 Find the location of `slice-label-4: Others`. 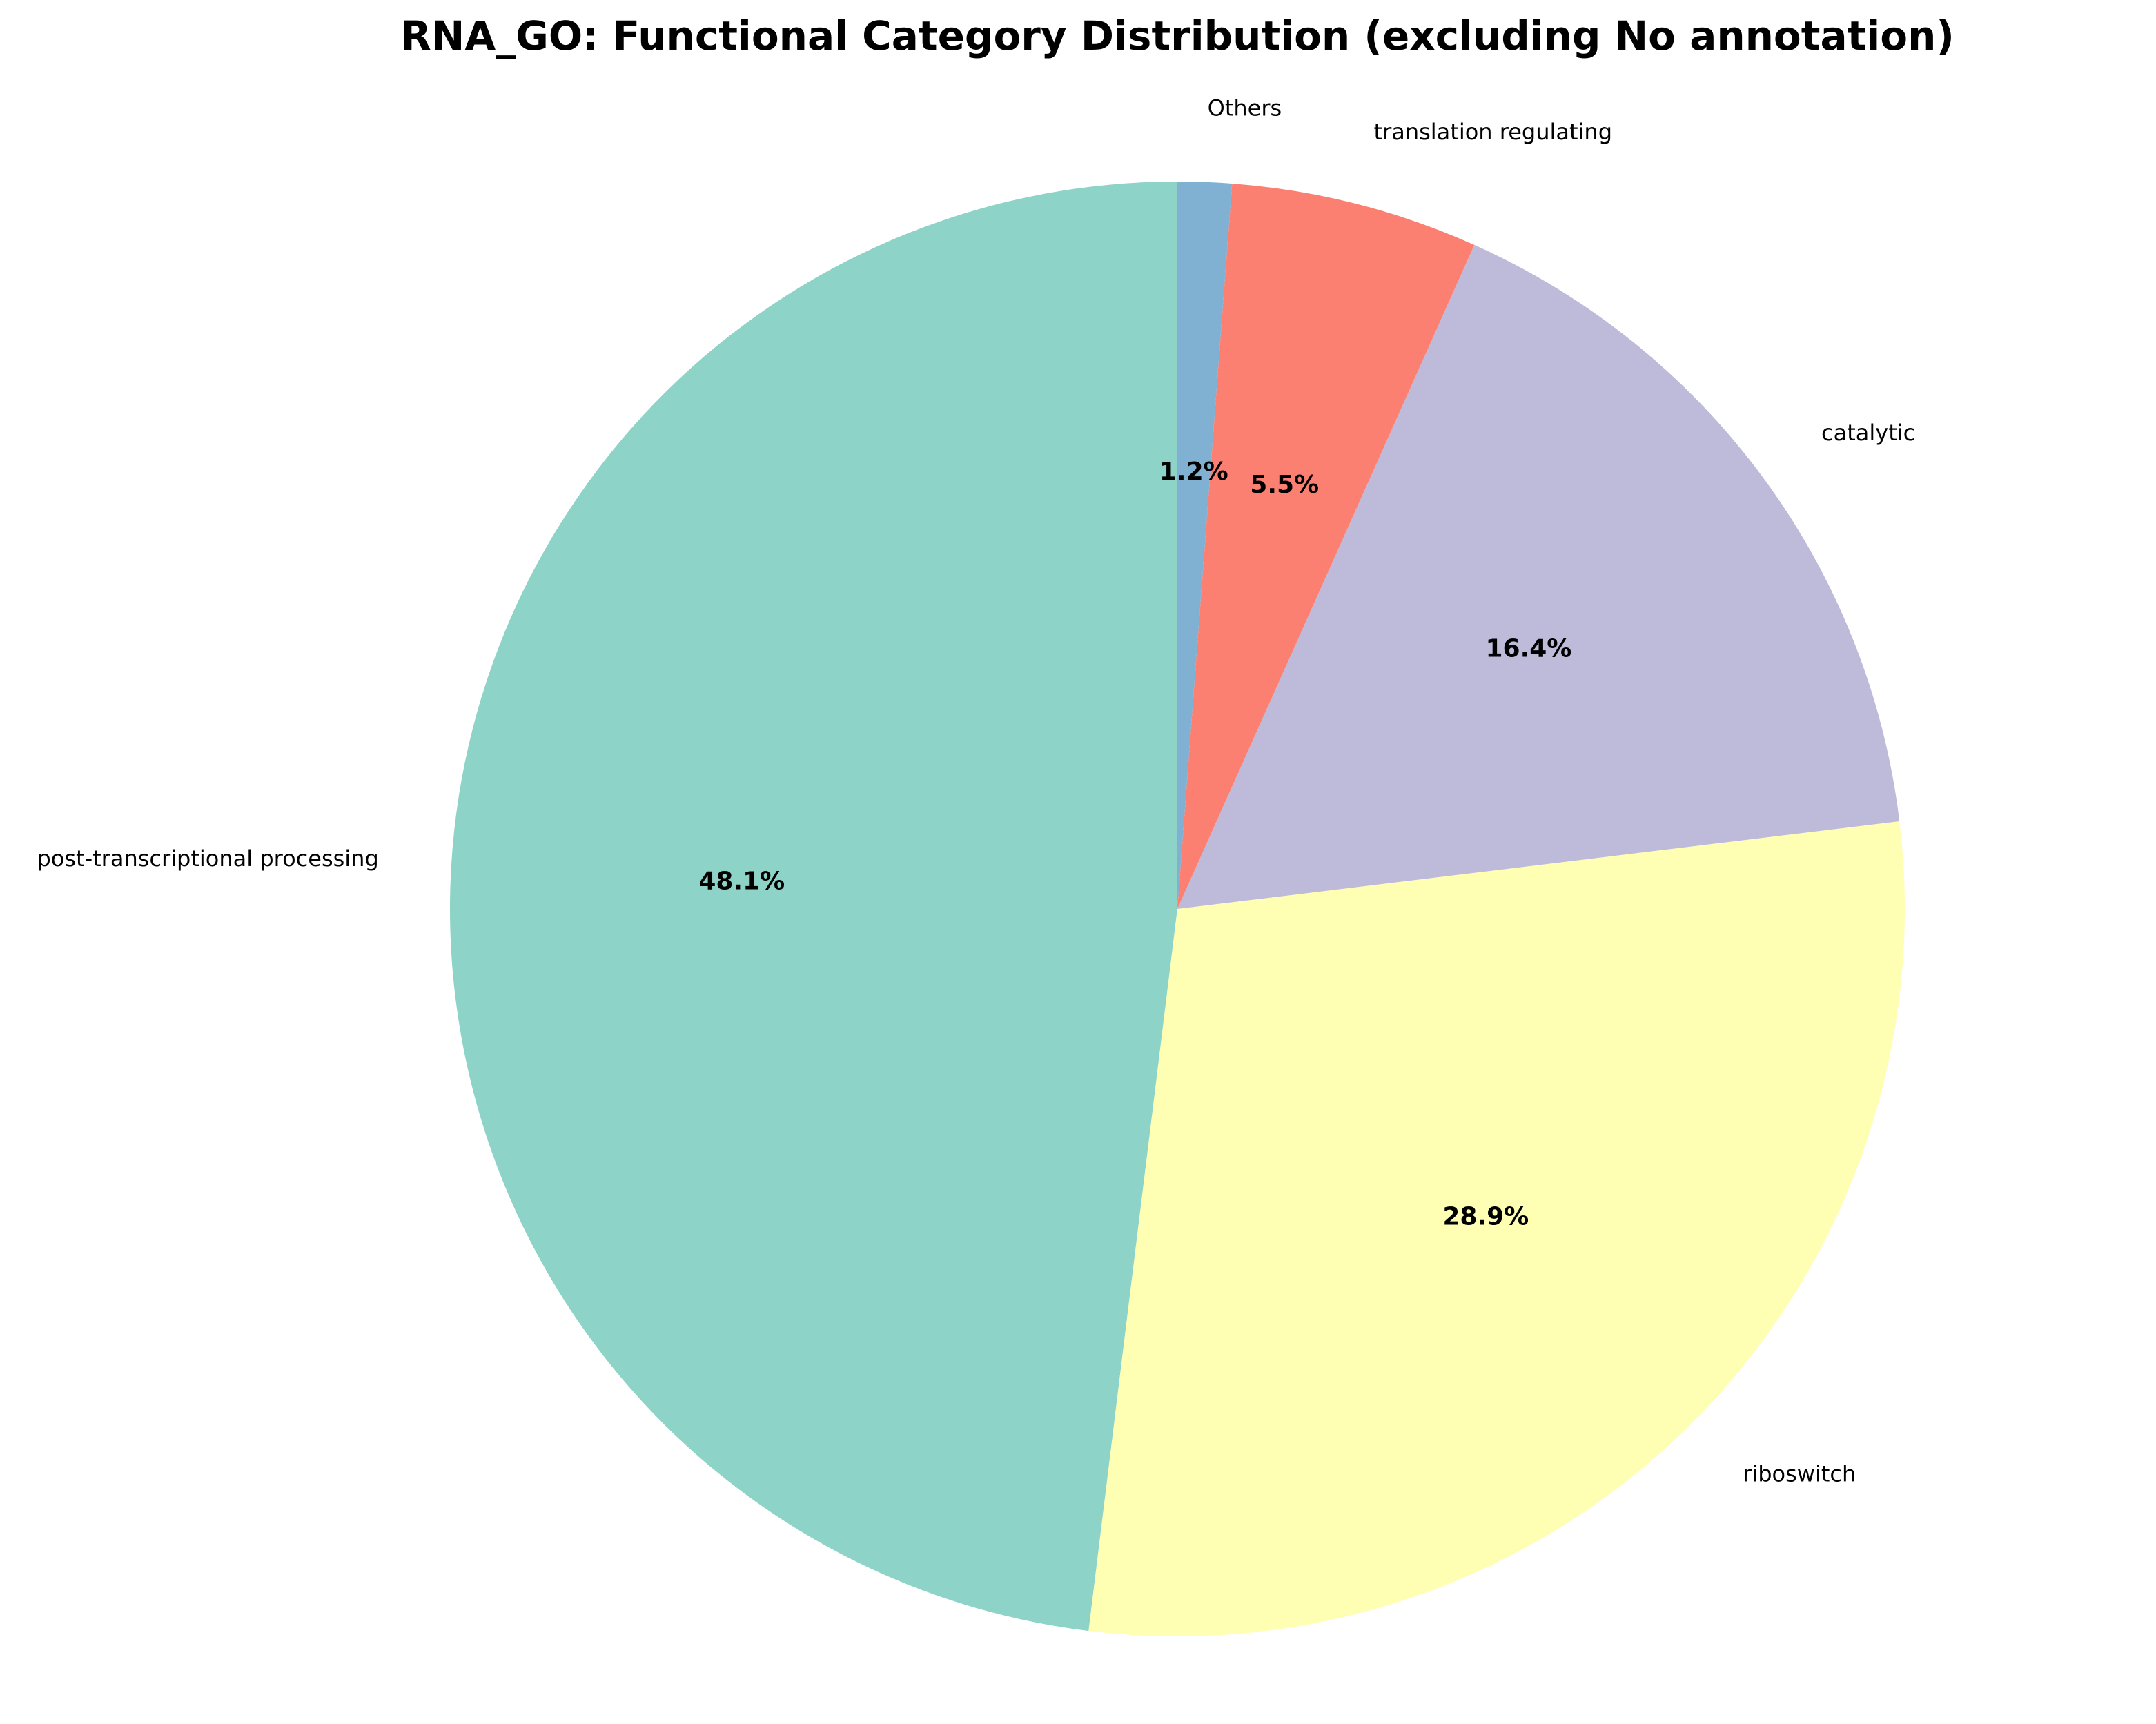

slice-label-4: Others is located at coordinates (1245, 108).